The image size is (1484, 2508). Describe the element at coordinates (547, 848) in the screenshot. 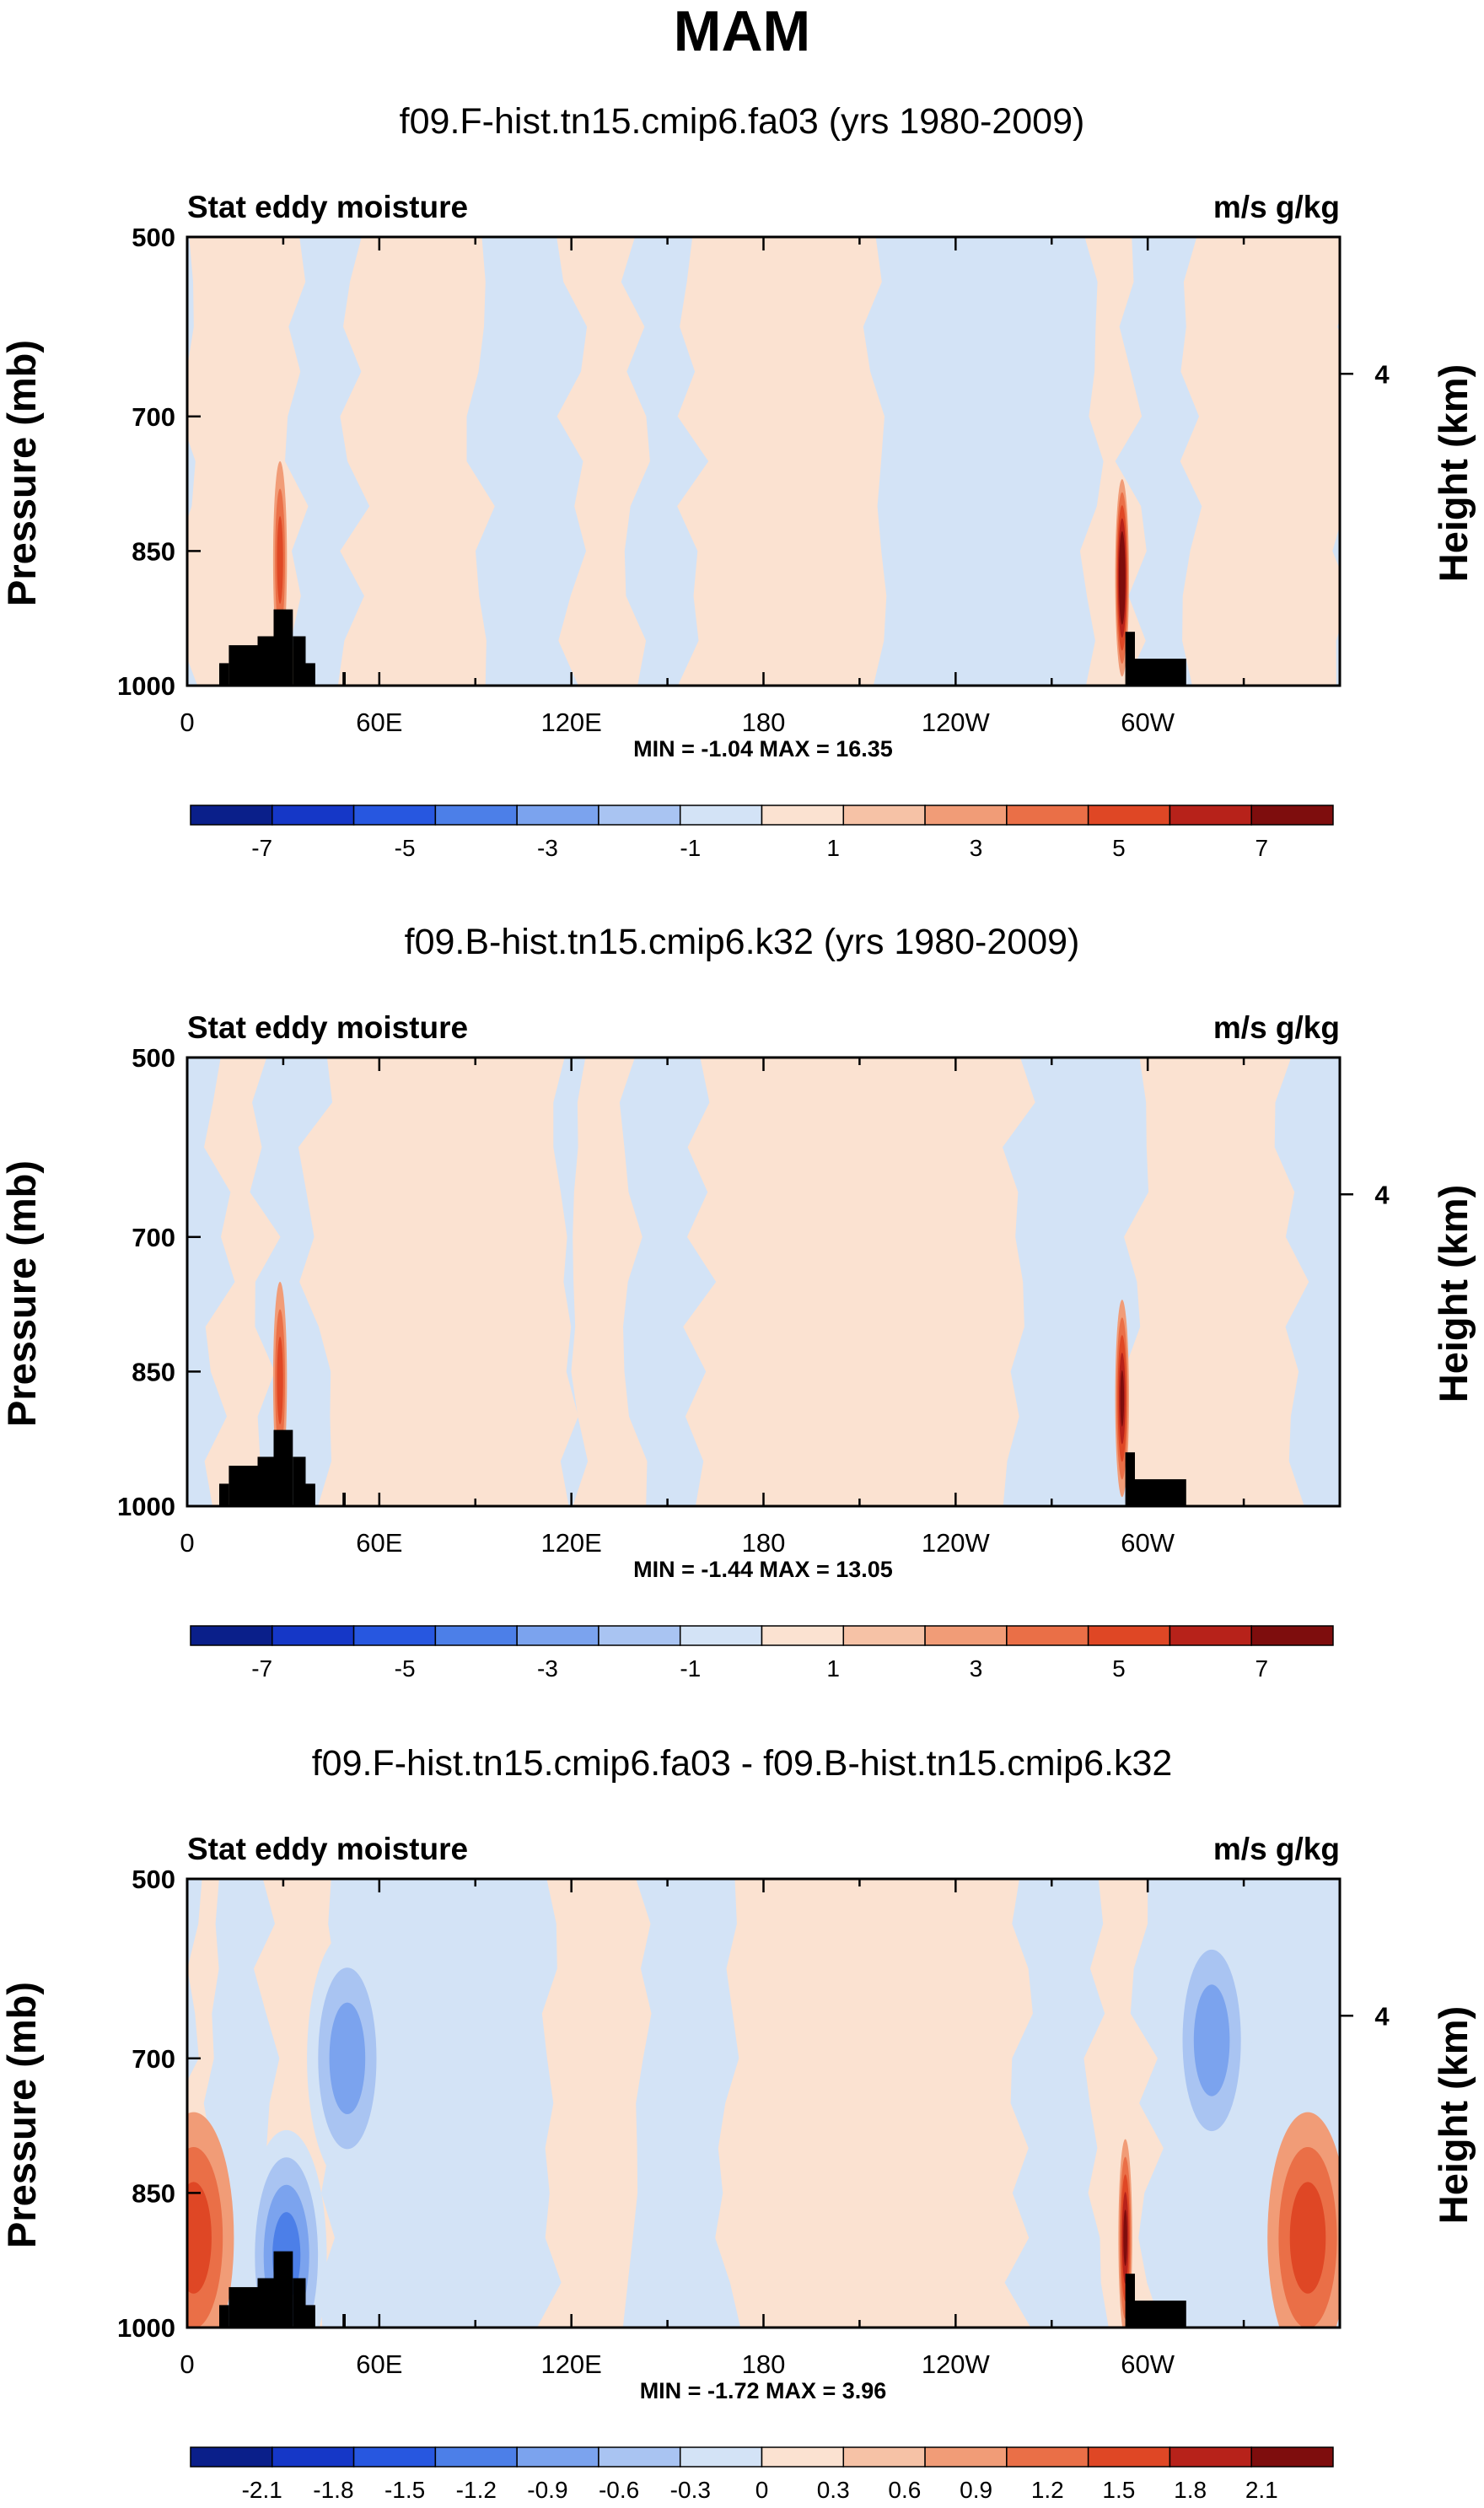

I see `colorbar-label: -3` at that location.